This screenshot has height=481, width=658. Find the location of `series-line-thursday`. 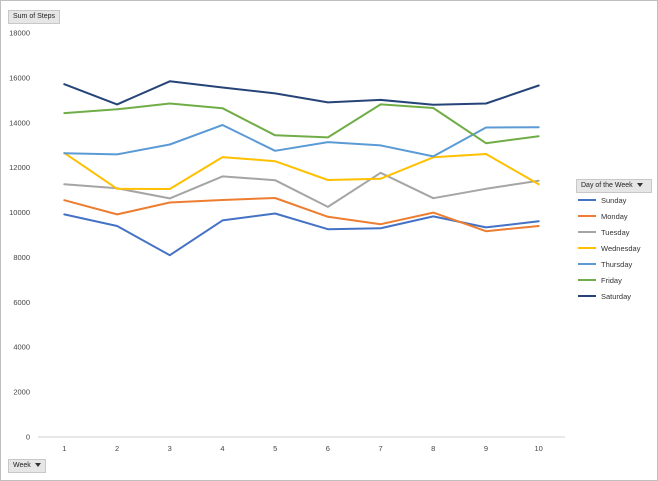

series-line-thursday is located at coordinates (301, 141).